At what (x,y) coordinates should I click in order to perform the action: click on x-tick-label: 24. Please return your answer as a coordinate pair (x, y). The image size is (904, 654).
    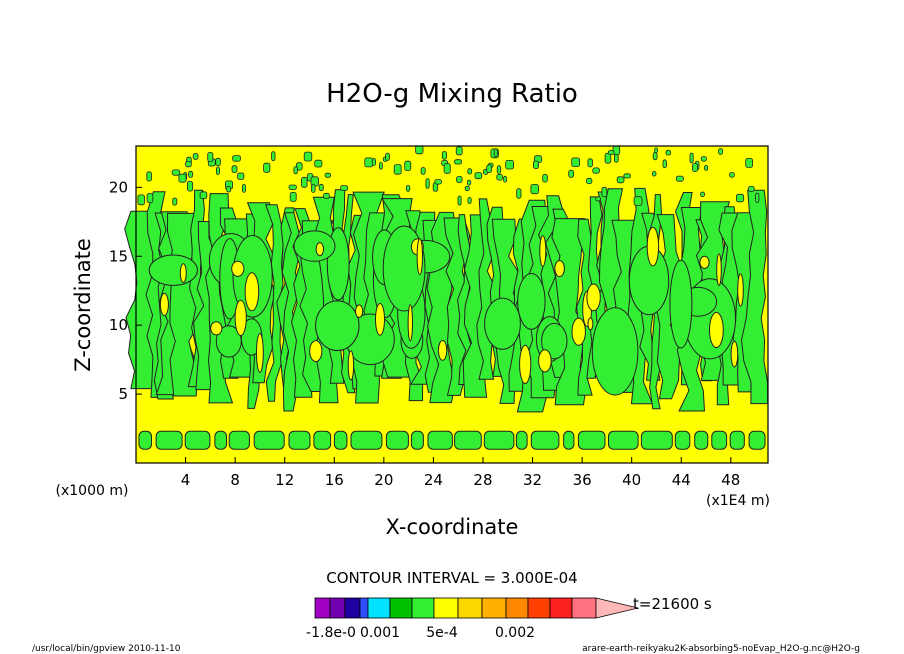
    Looking at the image, I should click on (433, 480).